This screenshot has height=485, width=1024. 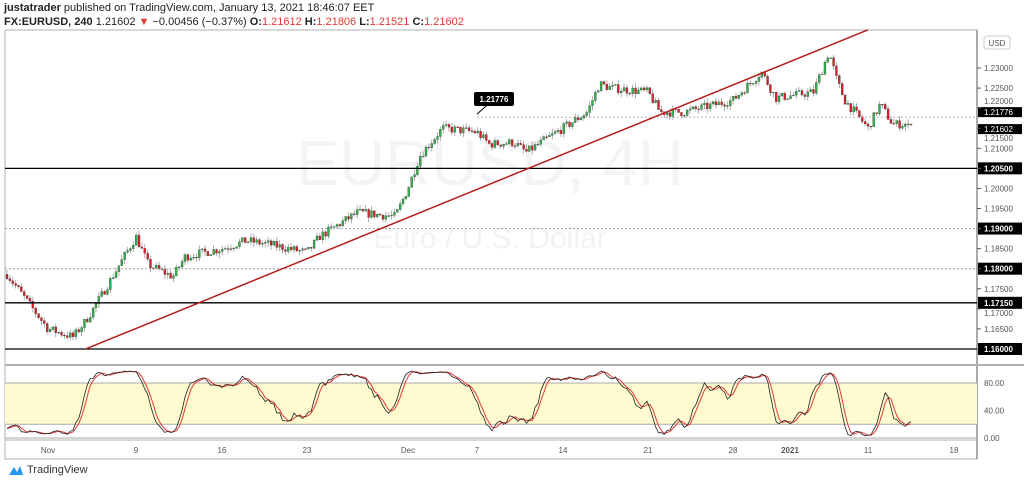 What do you see at coordinates (48, 22) in the screenshot?
I see `symbol-name: FX:EURUSD, 240` at bounding box center [48, 22].